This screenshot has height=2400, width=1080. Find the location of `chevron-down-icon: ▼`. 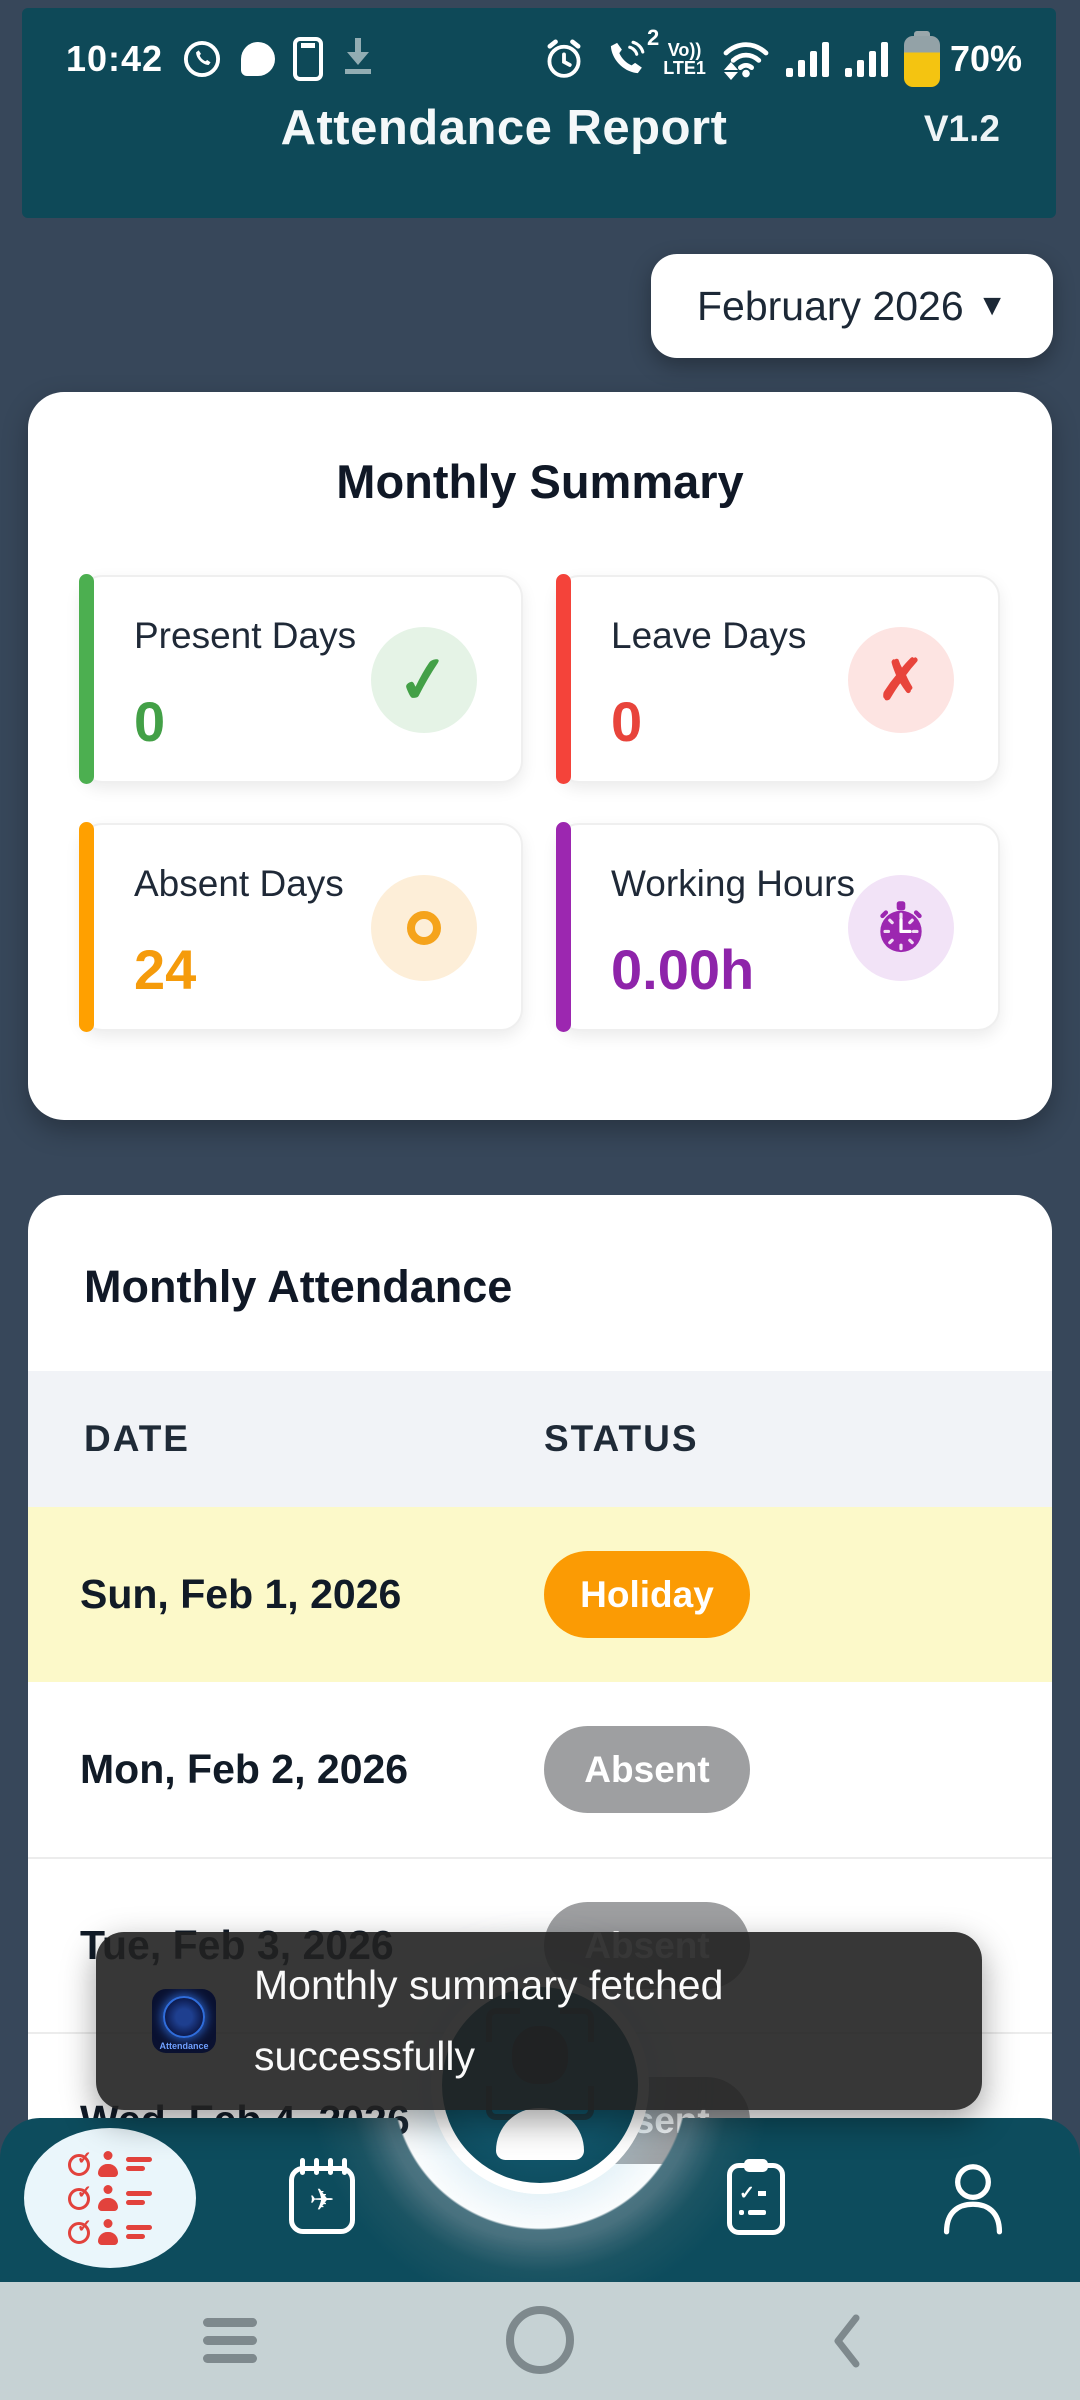

chevron-down-icon: ▼ is located at coordinates (992, 305).